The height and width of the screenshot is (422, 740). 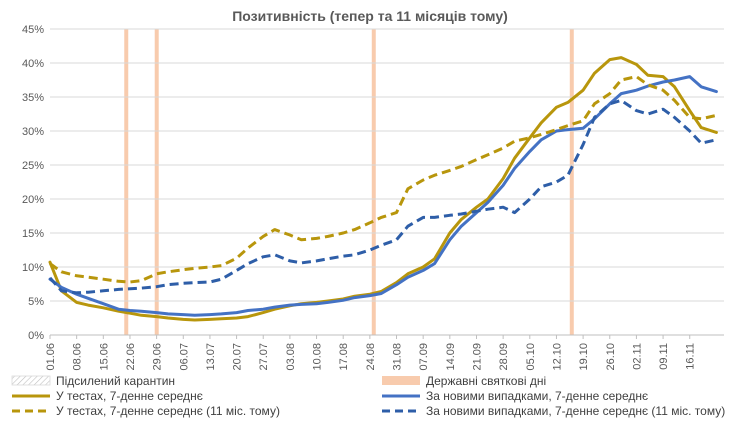 What do you see at coordinates (401, 380) in the screenshot?
I see `legend-swatch-holidays` at bounding box center [401, 380].